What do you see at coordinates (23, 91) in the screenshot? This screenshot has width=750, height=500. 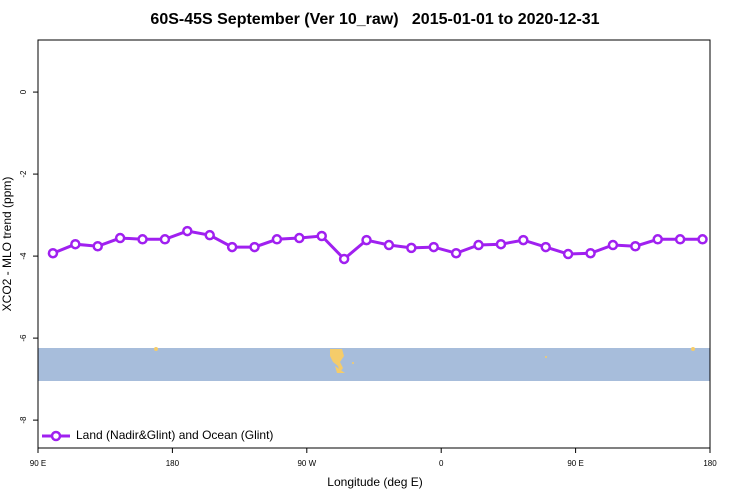 I see `y-tick-label: 0` at bounding box center [23, 91].